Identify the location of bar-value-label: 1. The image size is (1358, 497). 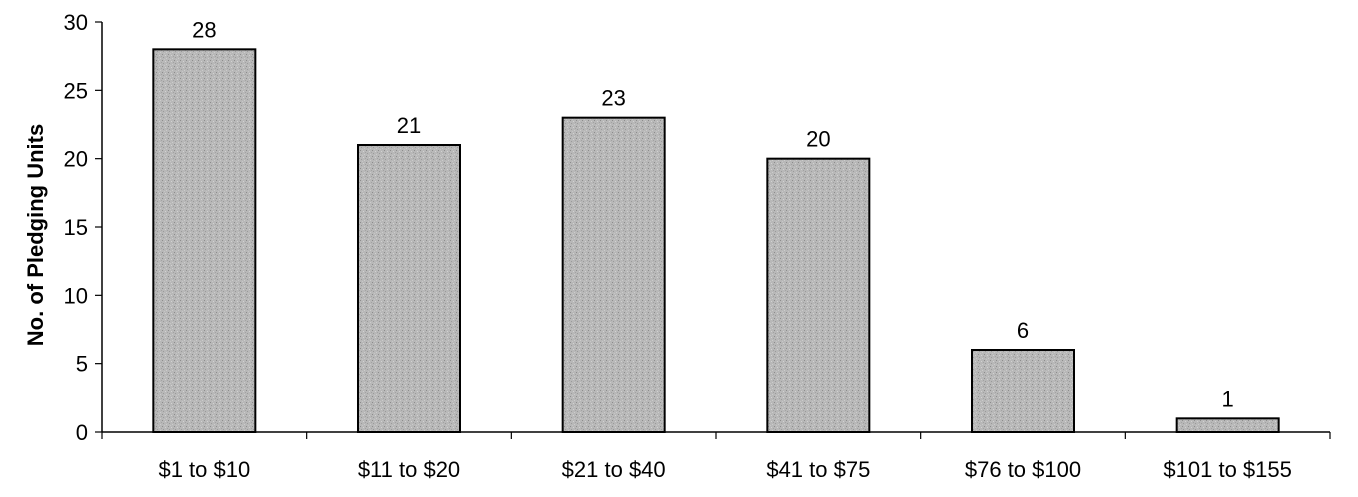
(1228, 398).